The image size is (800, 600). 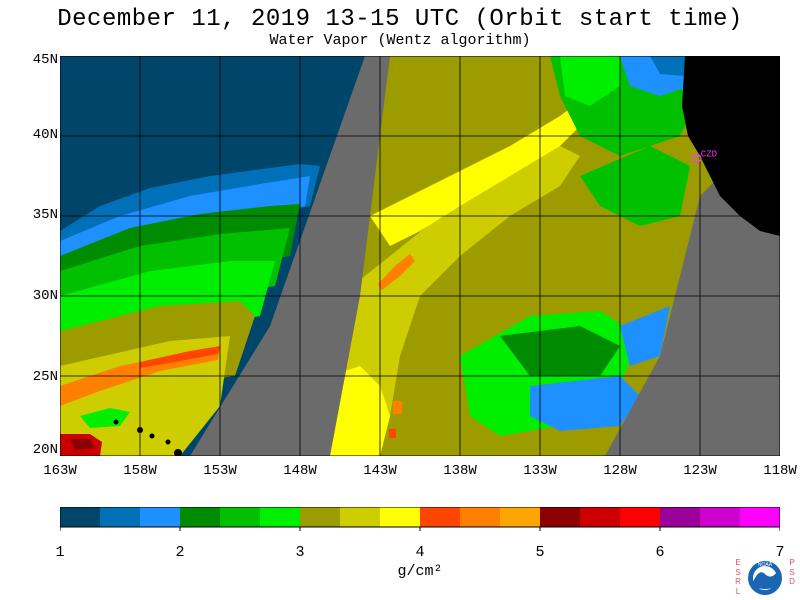 I want to click on noaa-emblem-text: NOAA, so click(x=765, y=565).